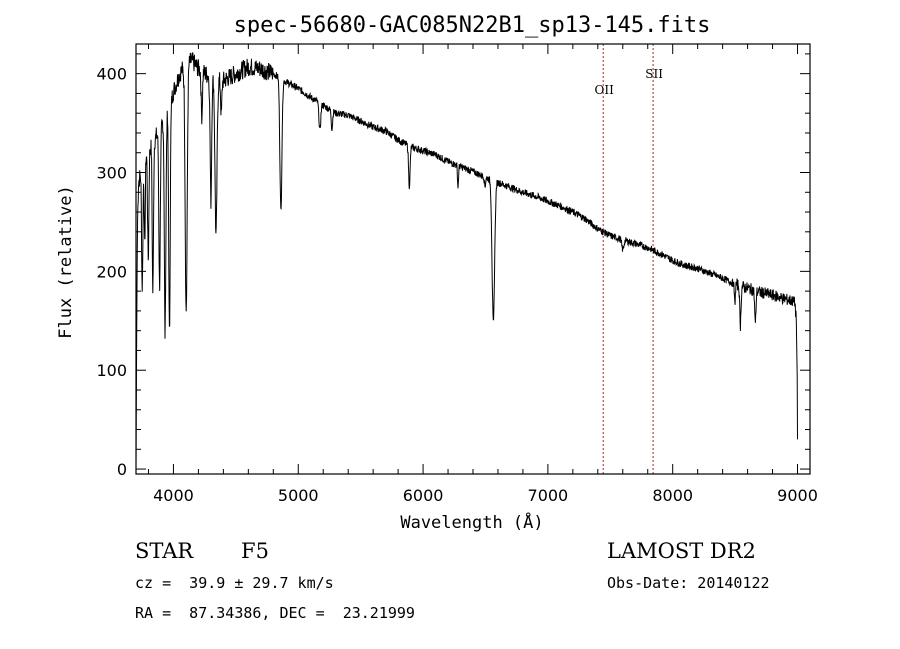 The width and height of the screenshot is (900, 649). I want to click on y-tick-label: 300, so click(111, 173).